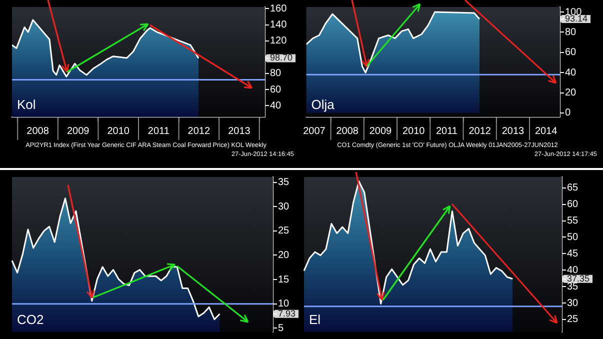 The width and height of the screenshot is (603, 339). What do you see at coordinates (281, 328) in the screenshot?
I see `y-tick-label: 5` at bounding box center [281, 328].